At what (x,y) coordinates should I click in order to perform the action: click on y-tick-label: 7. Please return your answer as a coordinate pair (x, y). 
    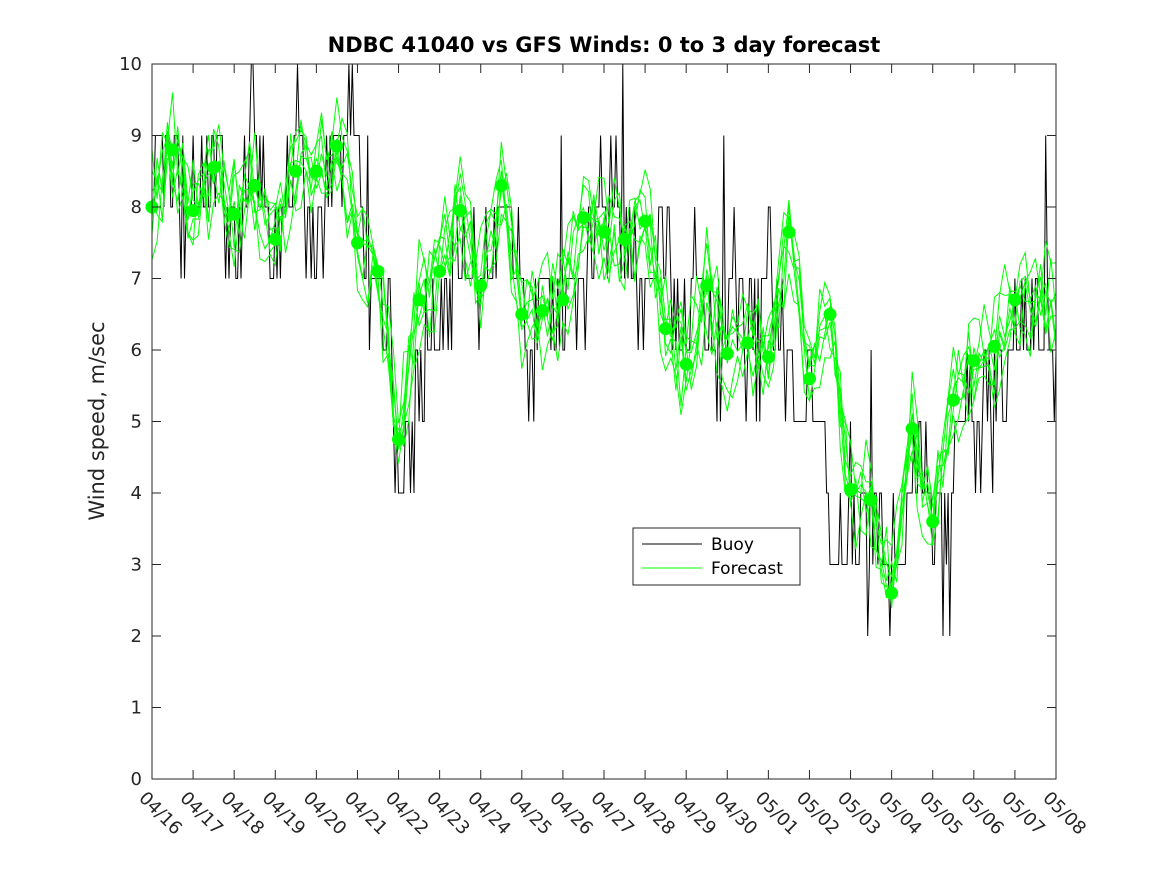
    Looking at the image, I should click on (136, 279).